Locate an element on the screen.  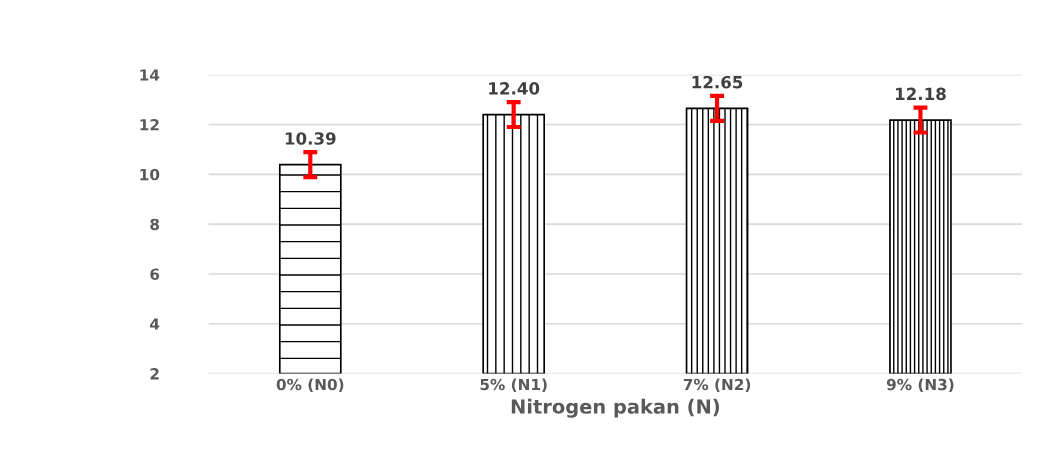
x-tick-label: 0% (N0) is located at coordinates (310, 385).